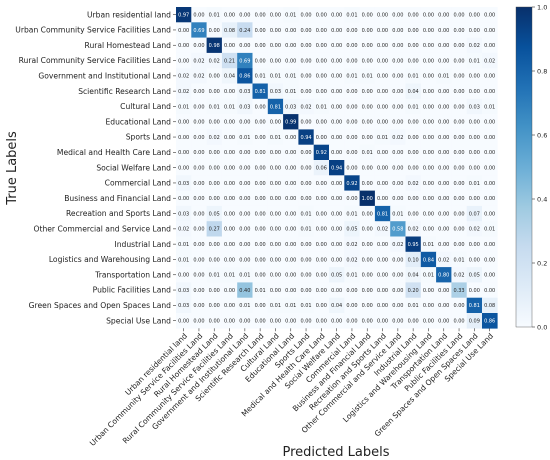 This screenshot has width=550, height=460. I want to click on colorbar-tick-label: 0.0, so click(542, 328).